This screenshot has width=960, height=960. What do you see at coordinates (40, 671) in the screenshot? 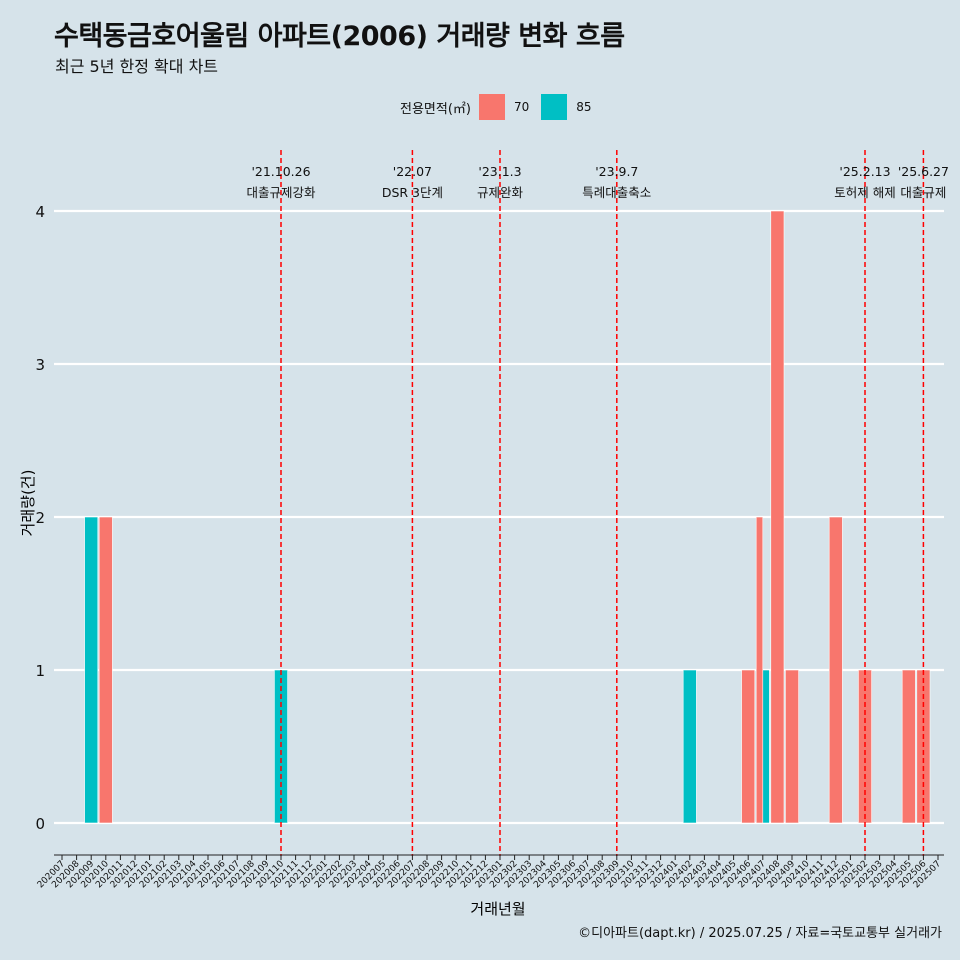
I see `y-tick-label: 1` at bounding box center [40, 671].